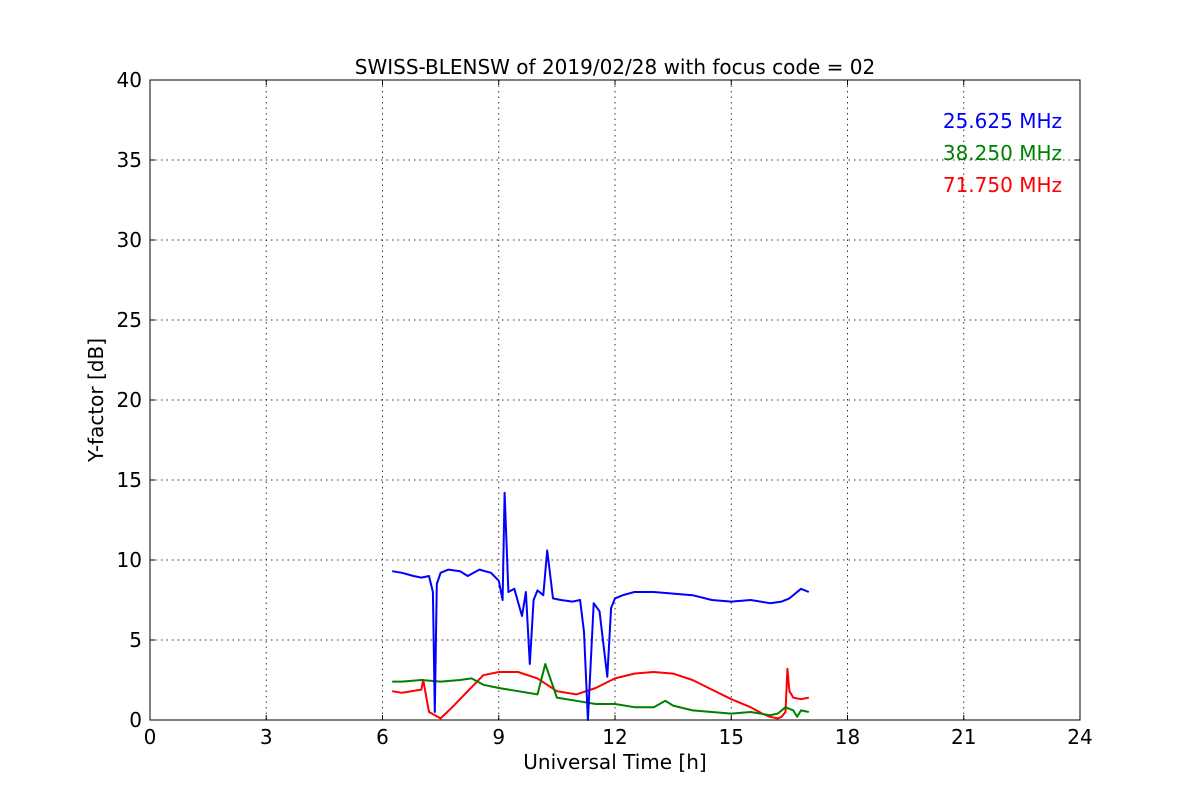  I want to click on y-tick-label: 30, so click(129, 240).